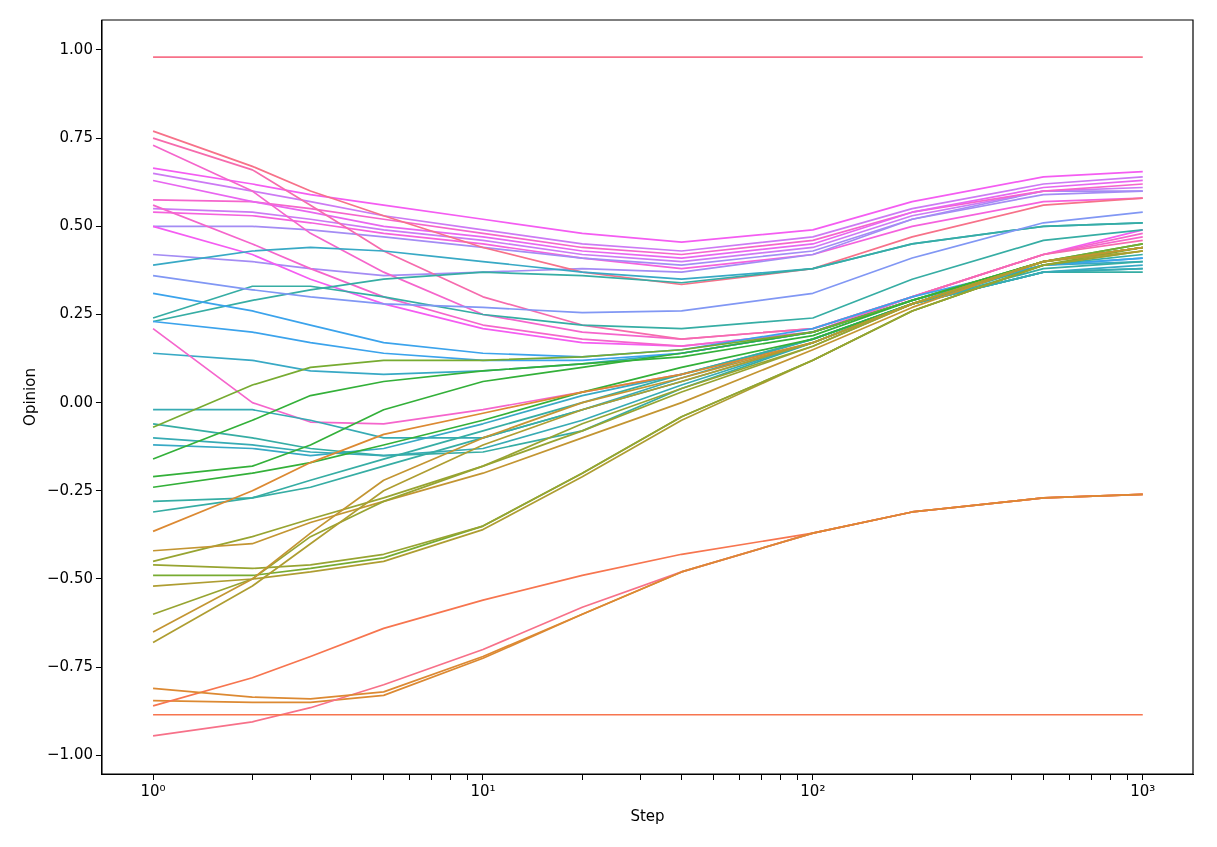 Image resolution: width=1217 pixels, height=847 pixels. I want to click on x-tick-label: 10², so click(813, 790).